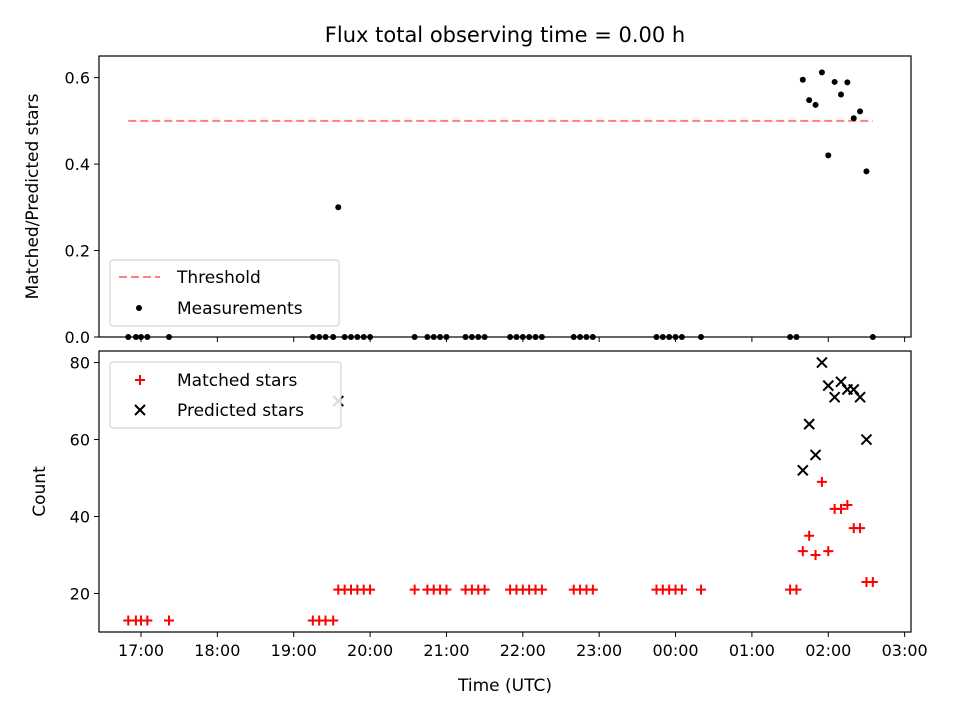 The width and height of the screenshot is (960, 724). Describe the element at coordinates (294, 650) in the screenshot. I see `x-tick-label: 19:00` at that location.